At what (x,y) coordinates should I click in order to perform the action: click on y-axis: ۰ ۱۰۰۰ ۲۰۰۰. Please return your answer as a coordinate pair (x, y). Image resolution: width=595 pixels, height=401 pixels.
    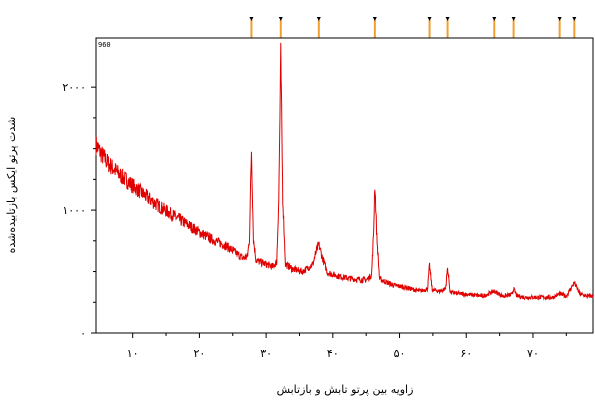
    Looking at the image, I should click on (79, 210).